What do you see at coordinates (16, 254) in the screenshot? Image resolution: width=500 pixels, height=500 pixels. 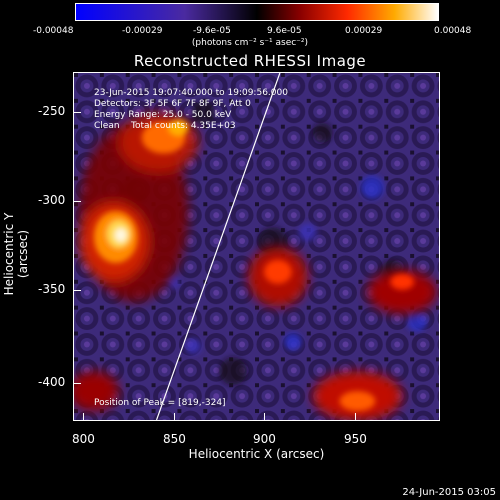 I see `y-axis-label: Heliocentric Y (arcsec)` at bounding box center [16, 254].